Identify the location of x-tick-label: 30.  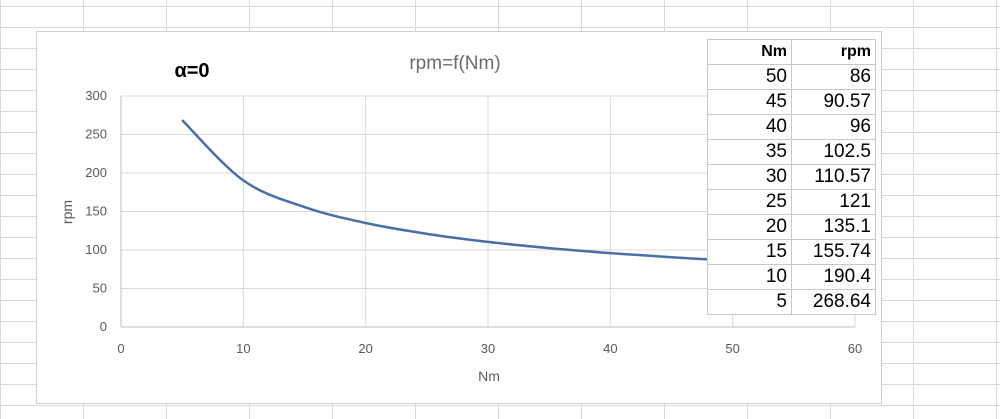
(488, 348).